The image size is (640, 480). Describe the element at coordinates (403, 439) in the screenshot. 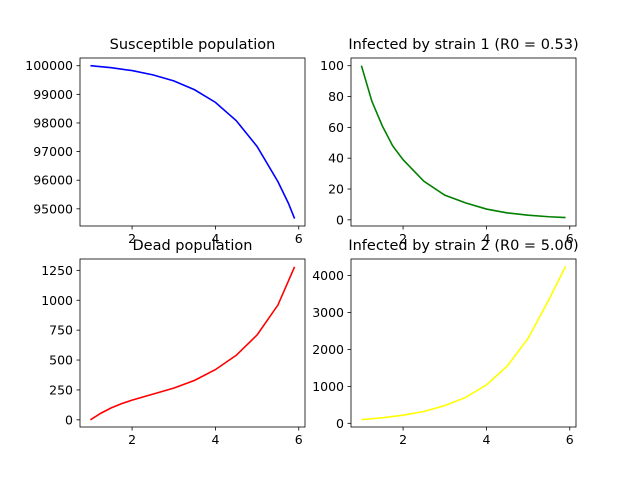

I see `infected-strain2-x-tick-label: 2` at that location.